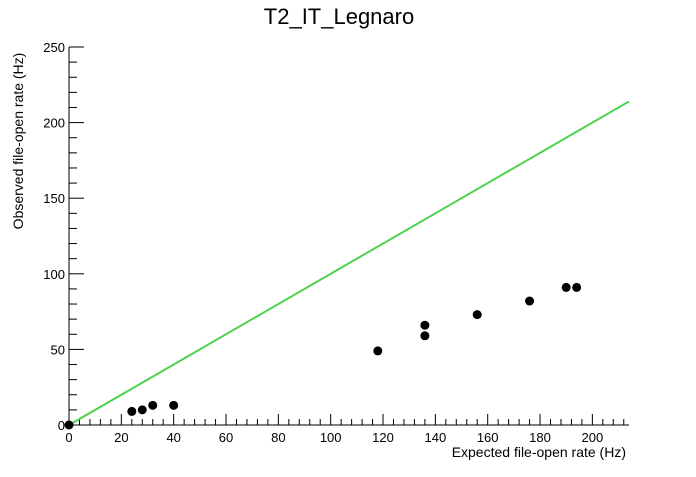  I want to click on y-axis-label: Observed file-open rate (Hz), so click(18, 141).